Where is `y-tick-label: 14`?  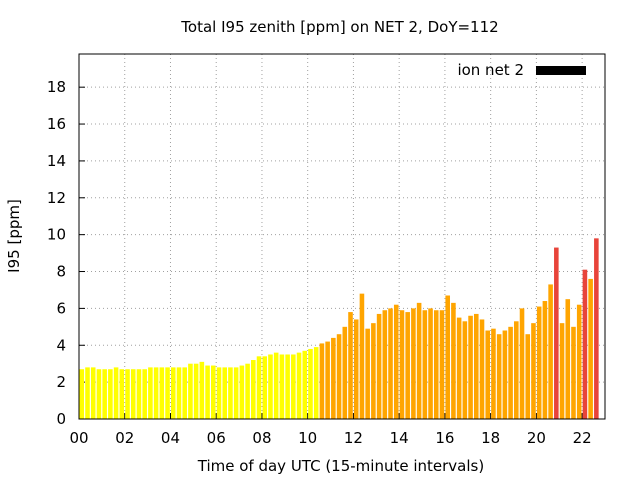
y-tick-label: 14 is located at coordinates (56, 161).